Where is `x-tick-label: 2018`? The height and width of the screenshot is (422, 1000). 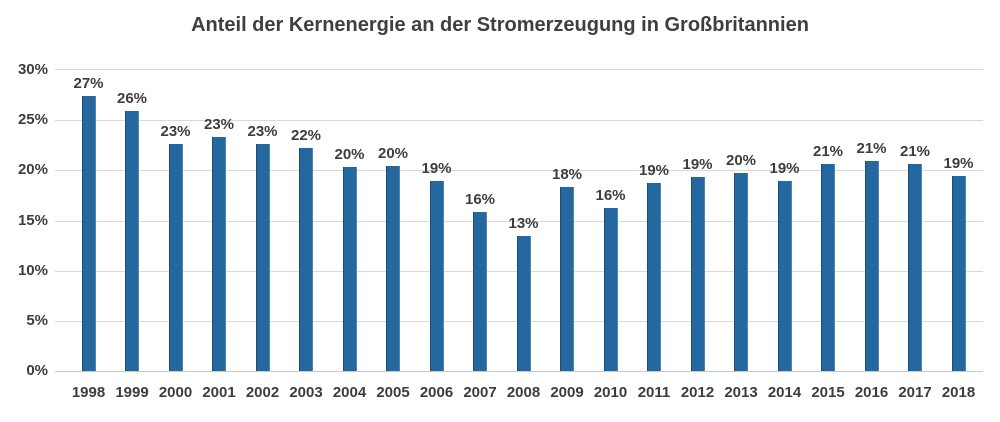 x-tick-label: 2018 is located at coordinates (958, 392).